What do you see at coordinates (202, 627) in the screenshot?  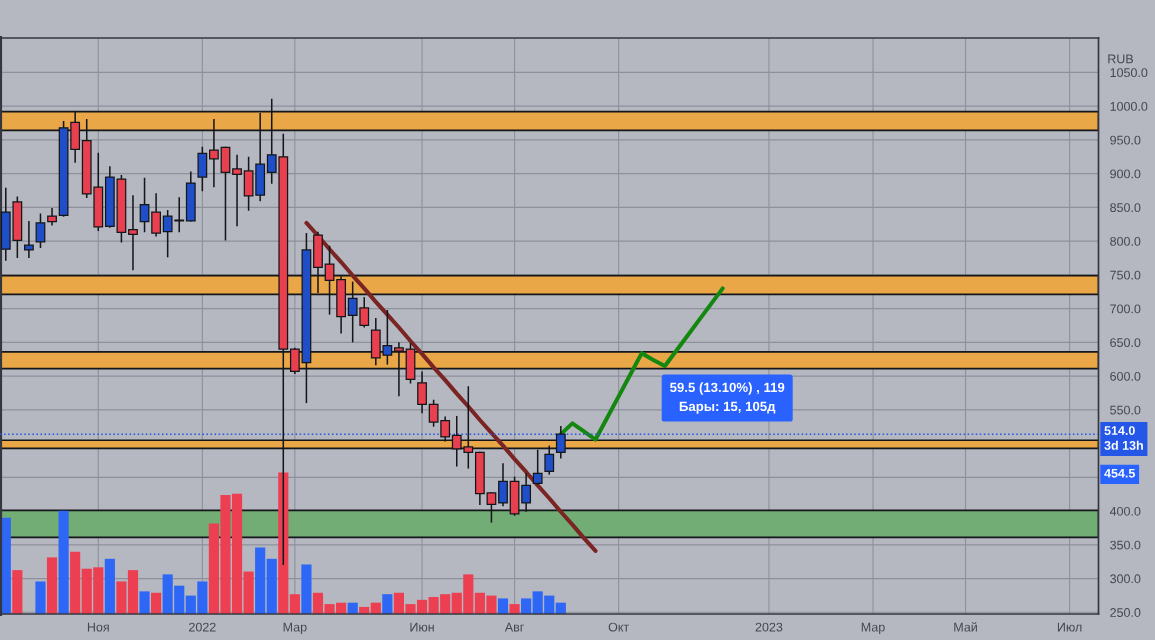 I see `x-tick-label: 2022` at bounding box center [202, 627].